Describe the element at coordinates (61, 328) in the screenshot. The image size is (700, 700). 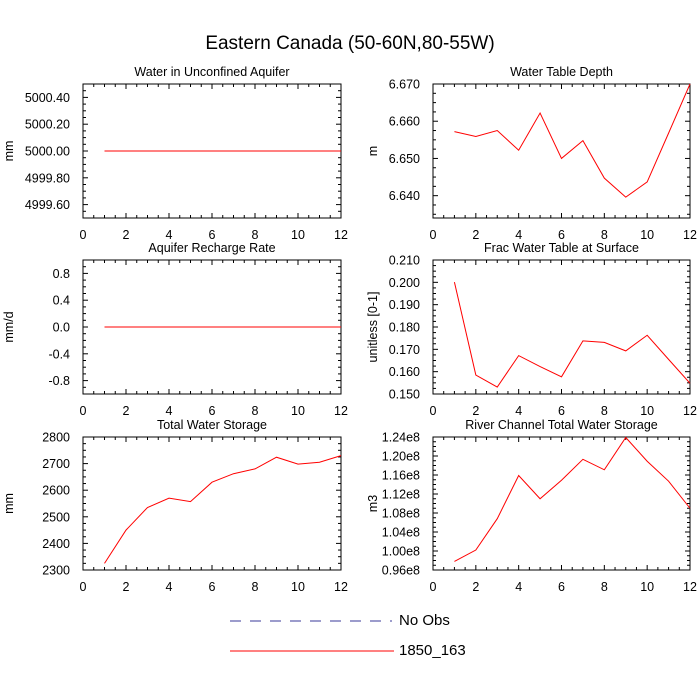
I see `y-tick-label: 0.0` at that location.